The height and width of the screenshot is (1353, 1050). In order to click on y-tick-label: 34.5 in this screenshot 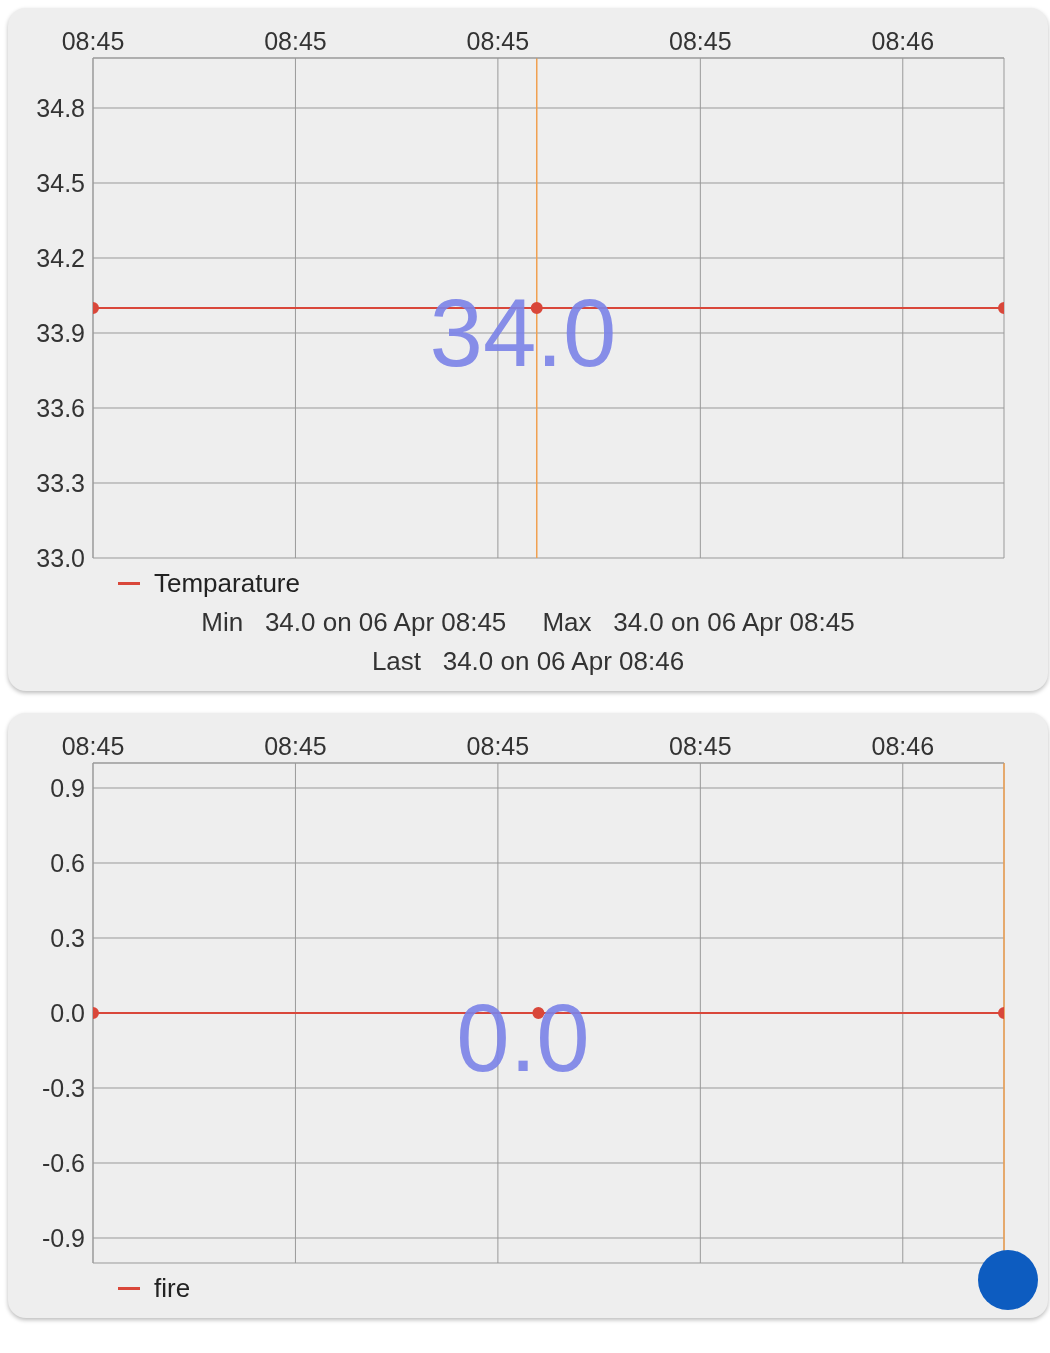, I will do `click(60, 182)`.